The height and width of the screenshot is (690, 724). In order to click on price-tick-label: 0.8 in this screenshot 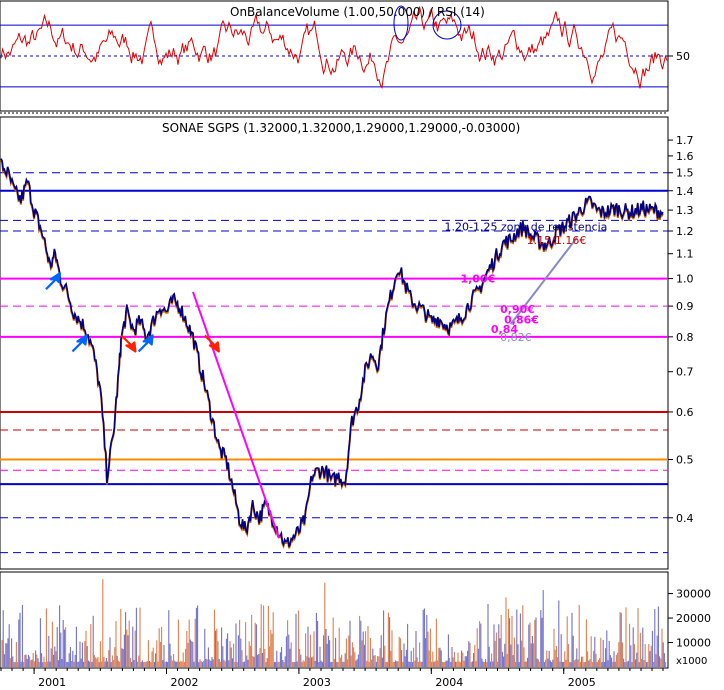, I will do `click(685, 337)`.